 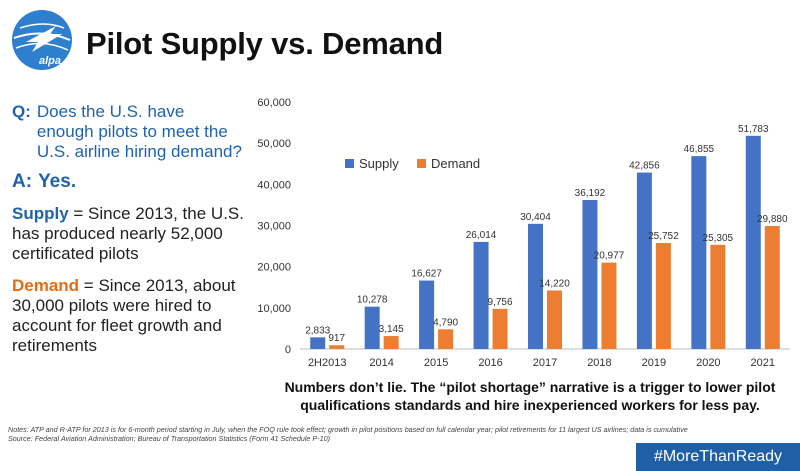 I want to click on demand-data-label: 14,220, so click(x=554, y=283).